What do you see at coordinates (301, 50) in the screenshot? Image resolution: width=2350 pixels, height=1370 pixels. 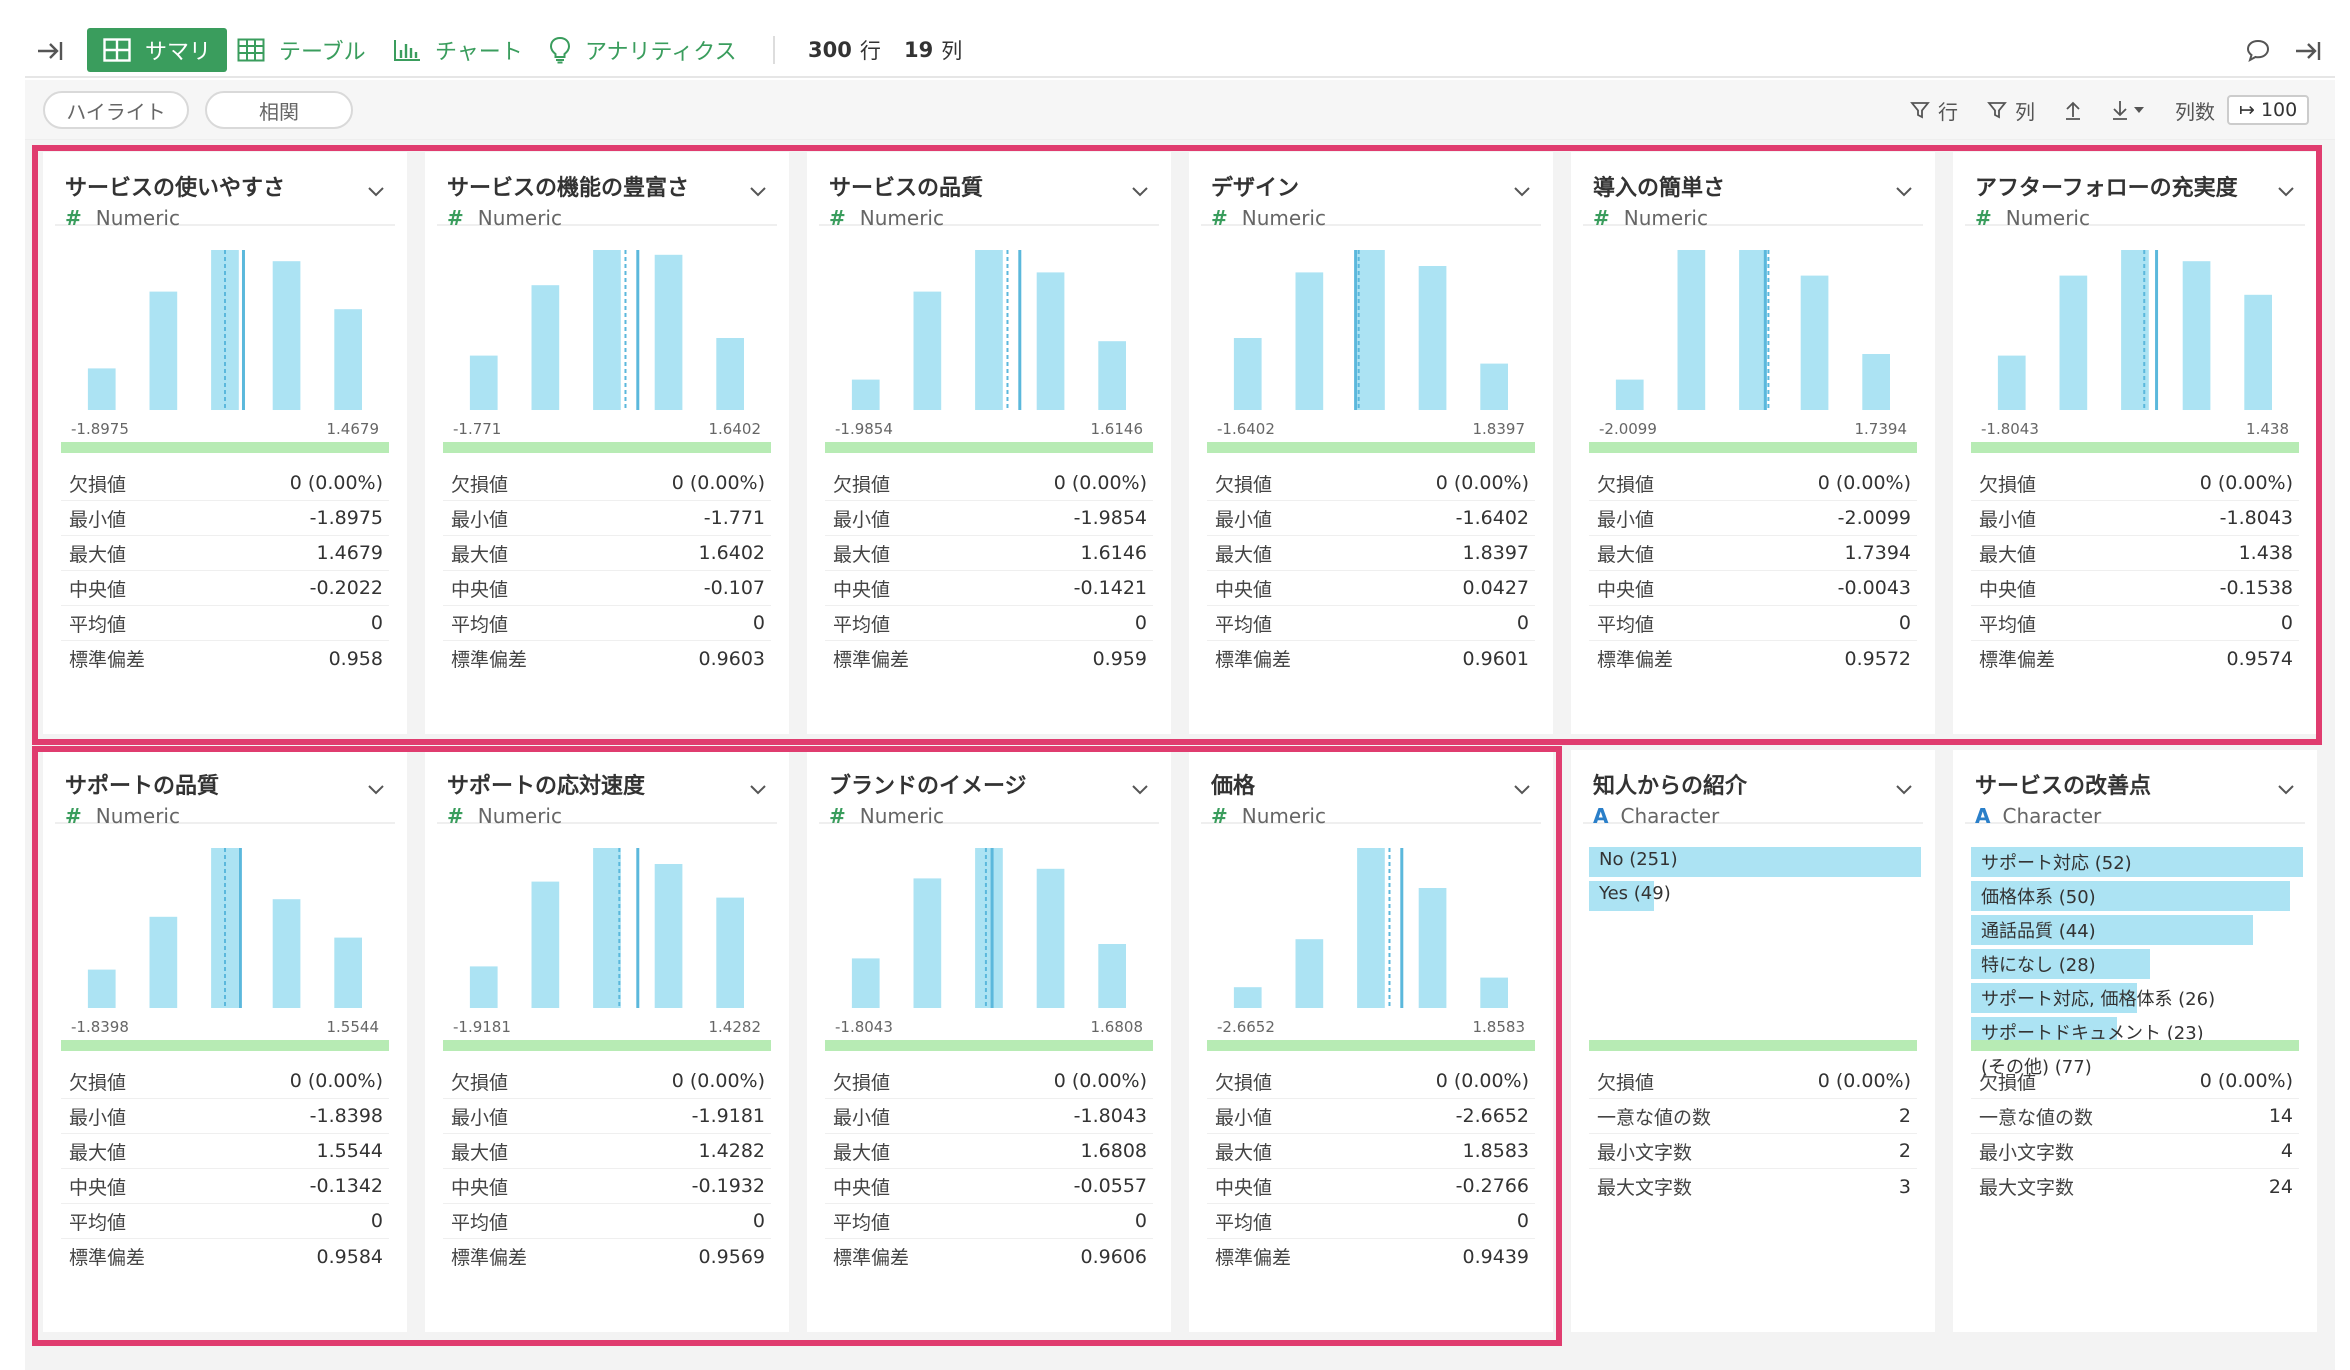 I see `tab-table: テーブル` at bounding box center [301, 50].